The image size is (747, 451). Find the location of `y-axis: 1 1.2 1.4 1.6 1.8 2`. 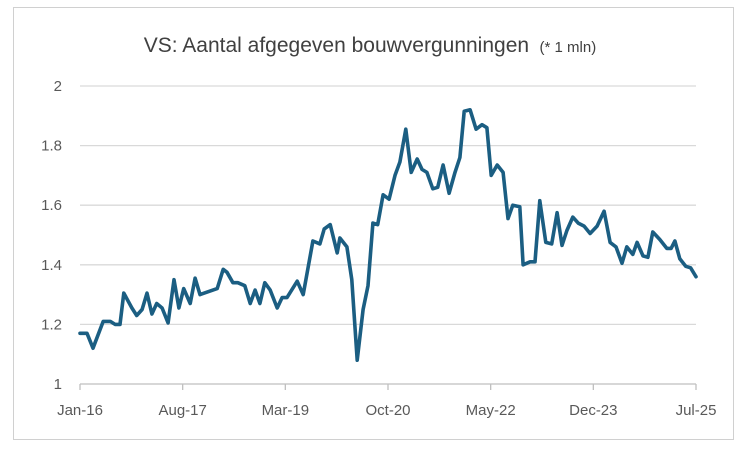

y-axis: 1 1.2 1.4 1.6 1.8 2 is located at coordinates (51, 235).